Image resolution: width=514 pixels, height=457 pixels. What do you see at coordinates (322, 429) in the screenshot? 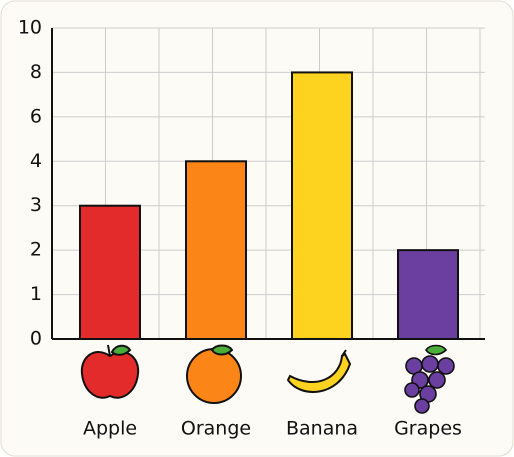
I see `x-tick-label: Banana` at bounding box center [322, 429].